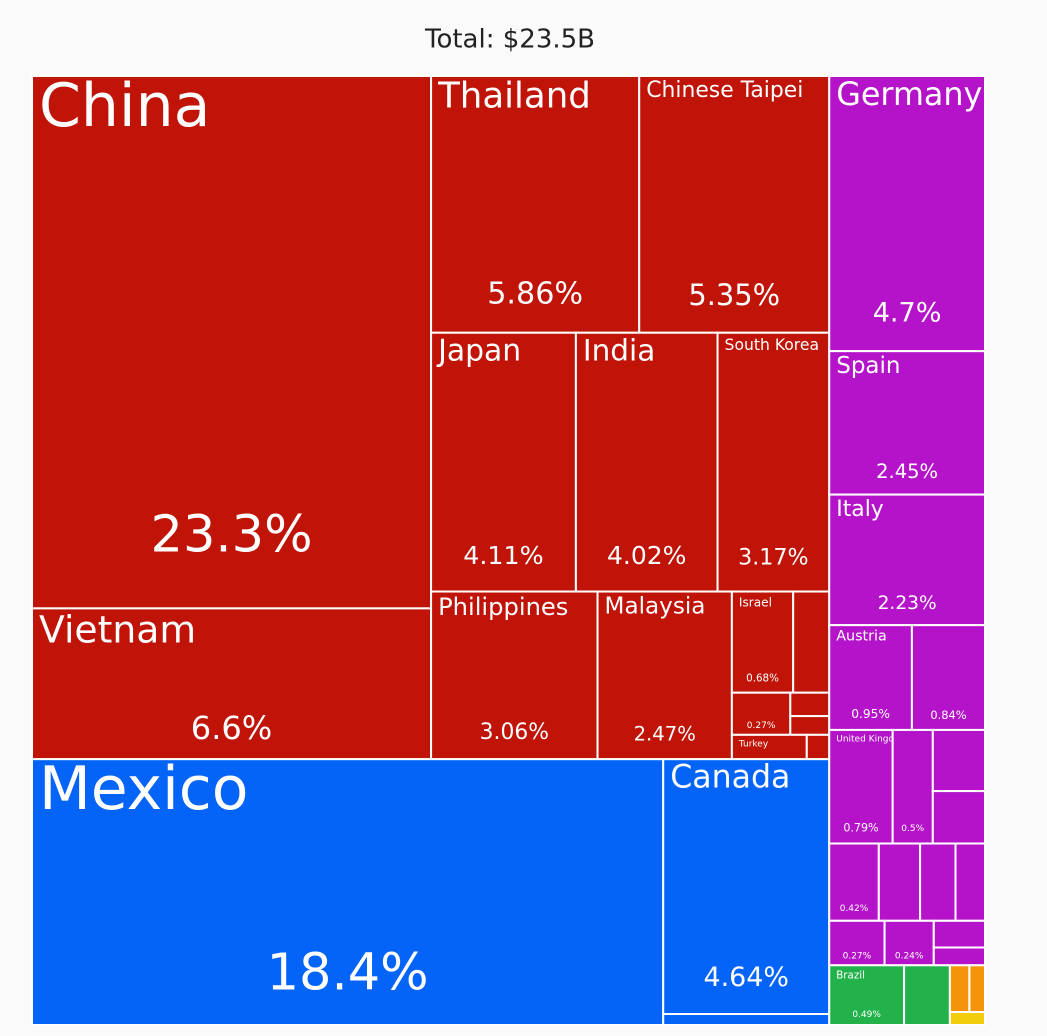 This screenshot has height=1036, width=1047. What do you see at coordinates (755, 602) in the screenshot?
I see `category-label: Israel` at bounding box center [755, 602].